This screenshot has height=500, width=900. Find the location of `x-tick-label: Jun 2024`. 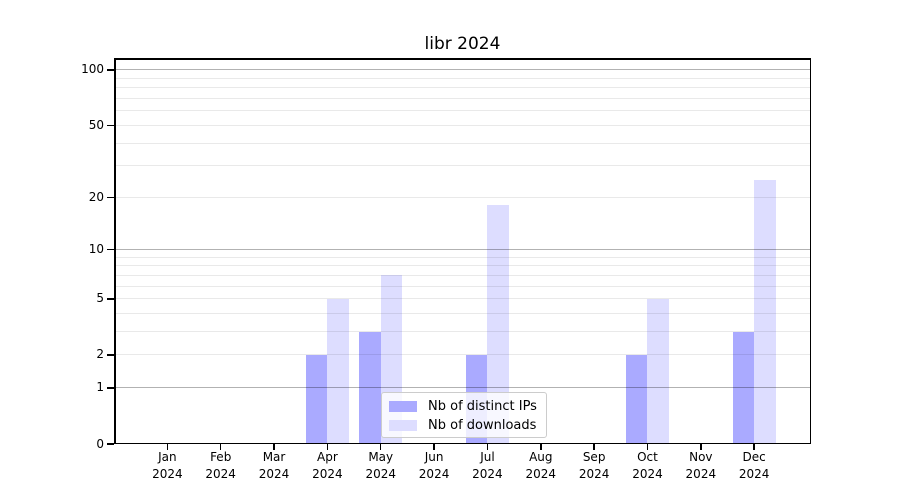

x-tick-label: Jun 2024 is located at coordinates (434, 465).